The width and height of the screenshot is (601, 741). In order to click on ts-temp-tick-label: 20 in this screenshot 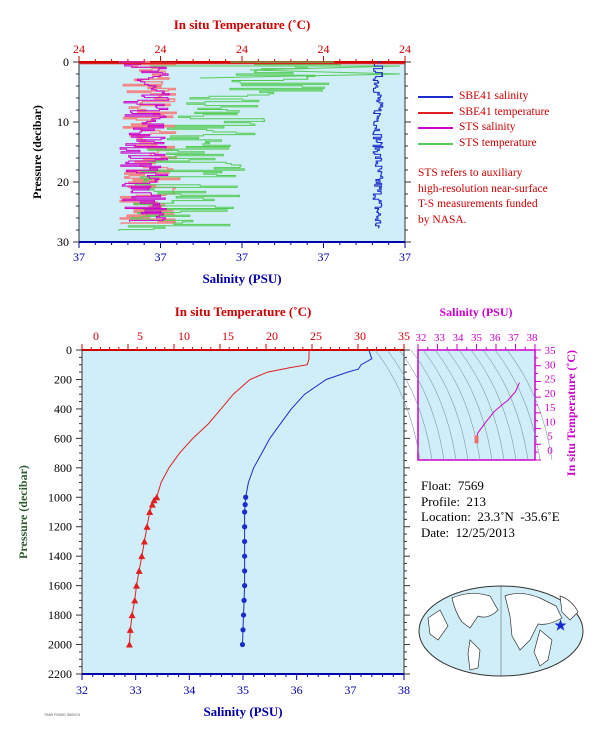, I will do `click(551, 394)`.